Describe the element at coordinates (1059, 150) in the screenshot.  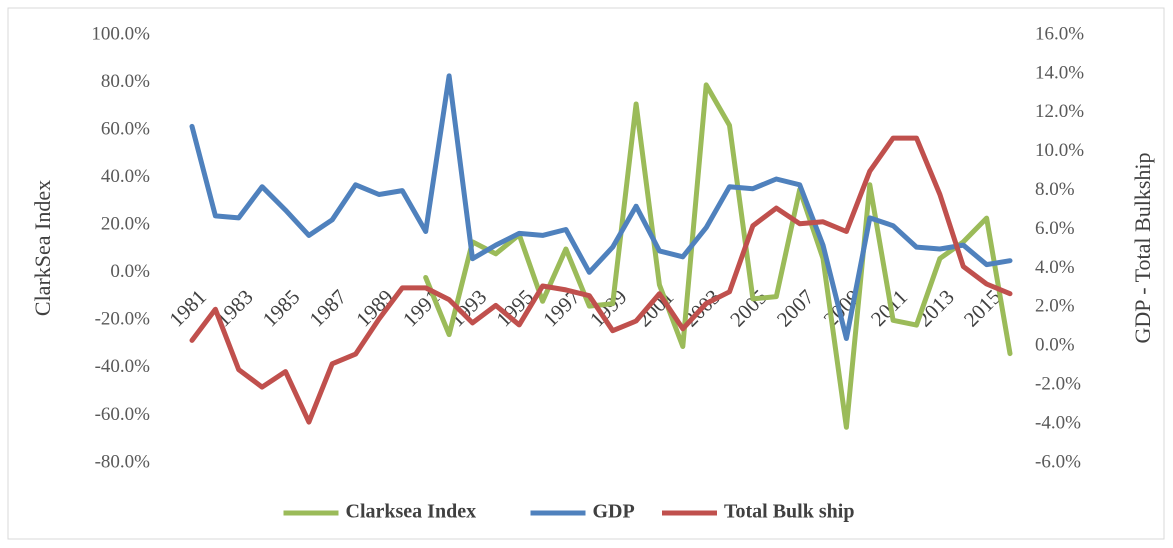
I see `y2-tick-label: 10.0%` at that location.